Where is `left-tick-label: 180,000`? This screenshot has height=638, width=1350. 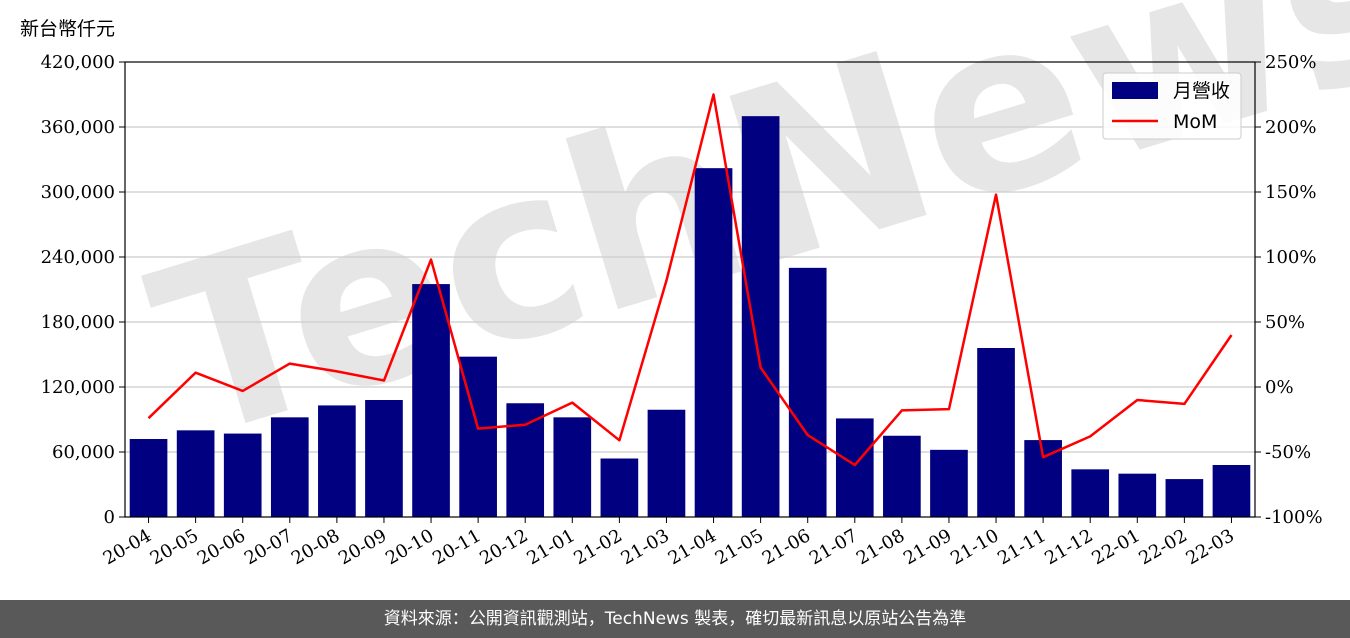
left-tick-label: 180,000 is located at coordinates (78, 322).